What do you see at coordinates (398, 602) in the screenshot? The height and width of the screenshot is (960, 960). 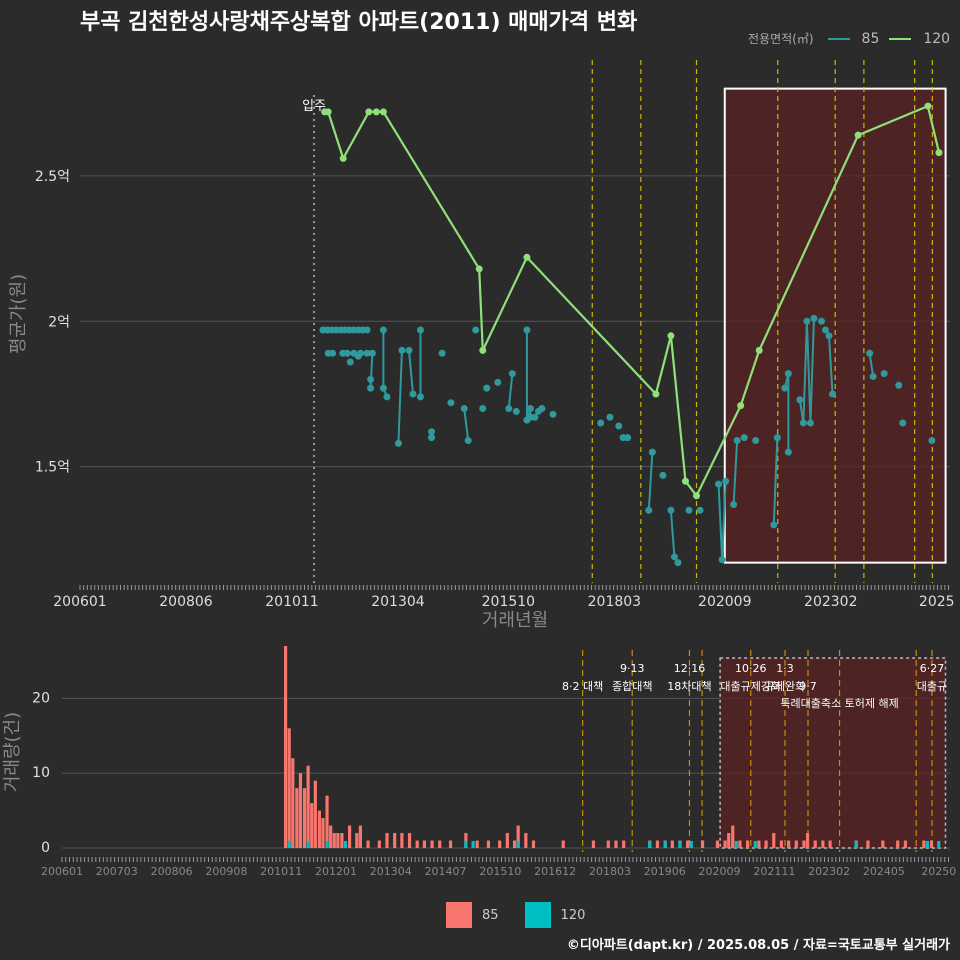 I see `top-x-tick-label: 201304` at bounding box center [398, 602].